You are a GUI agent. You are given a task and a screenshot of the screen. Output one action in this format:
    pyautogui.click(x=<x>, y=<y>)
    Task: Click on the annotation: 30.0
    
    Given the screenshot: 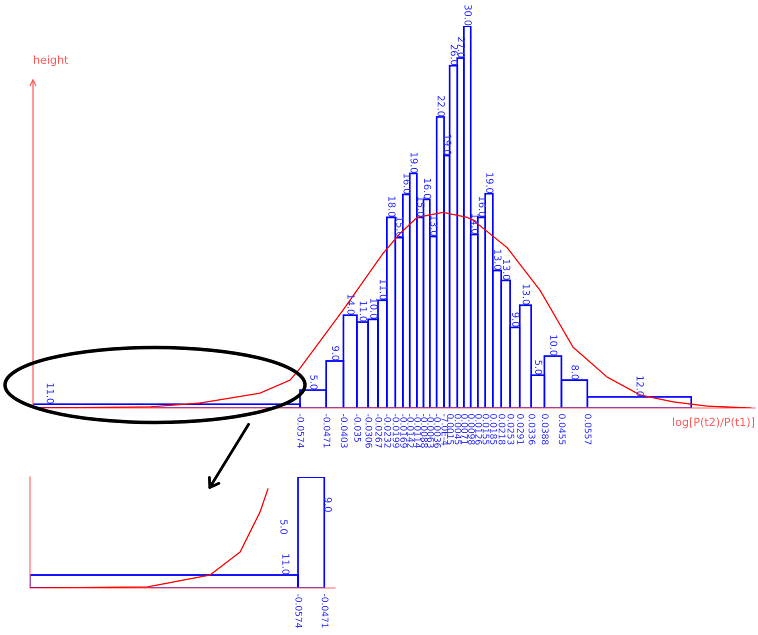 What is the action you would take?
    pyautogui.click(x=468, y=15)
    